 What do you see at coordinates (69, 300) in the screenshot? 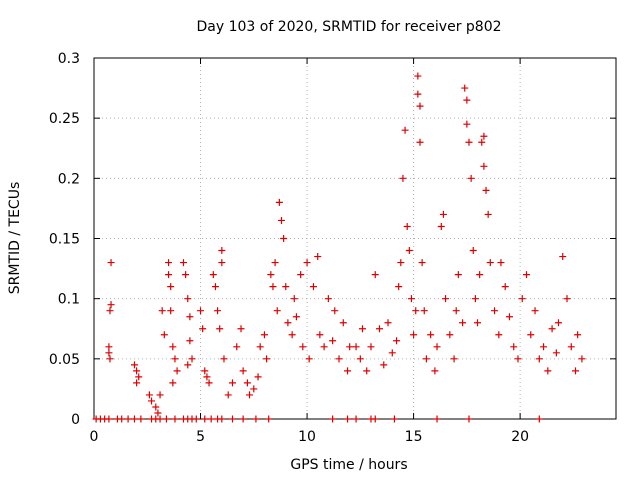
I see `y-tick-label: 0.1` at bounding box center [69, 300].